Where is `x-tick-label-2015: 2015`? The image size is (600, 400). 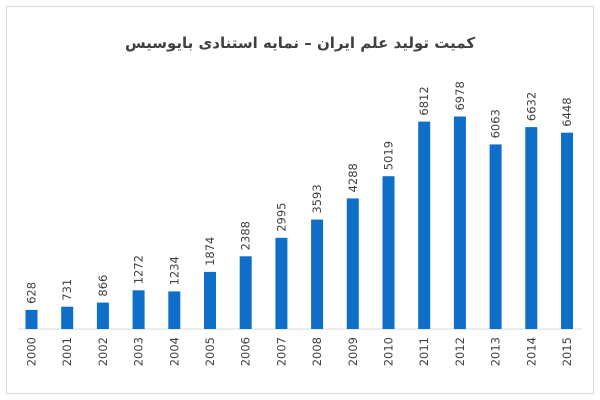 x-tick-label-2015: 2015 is located at coordinates (567, 351).